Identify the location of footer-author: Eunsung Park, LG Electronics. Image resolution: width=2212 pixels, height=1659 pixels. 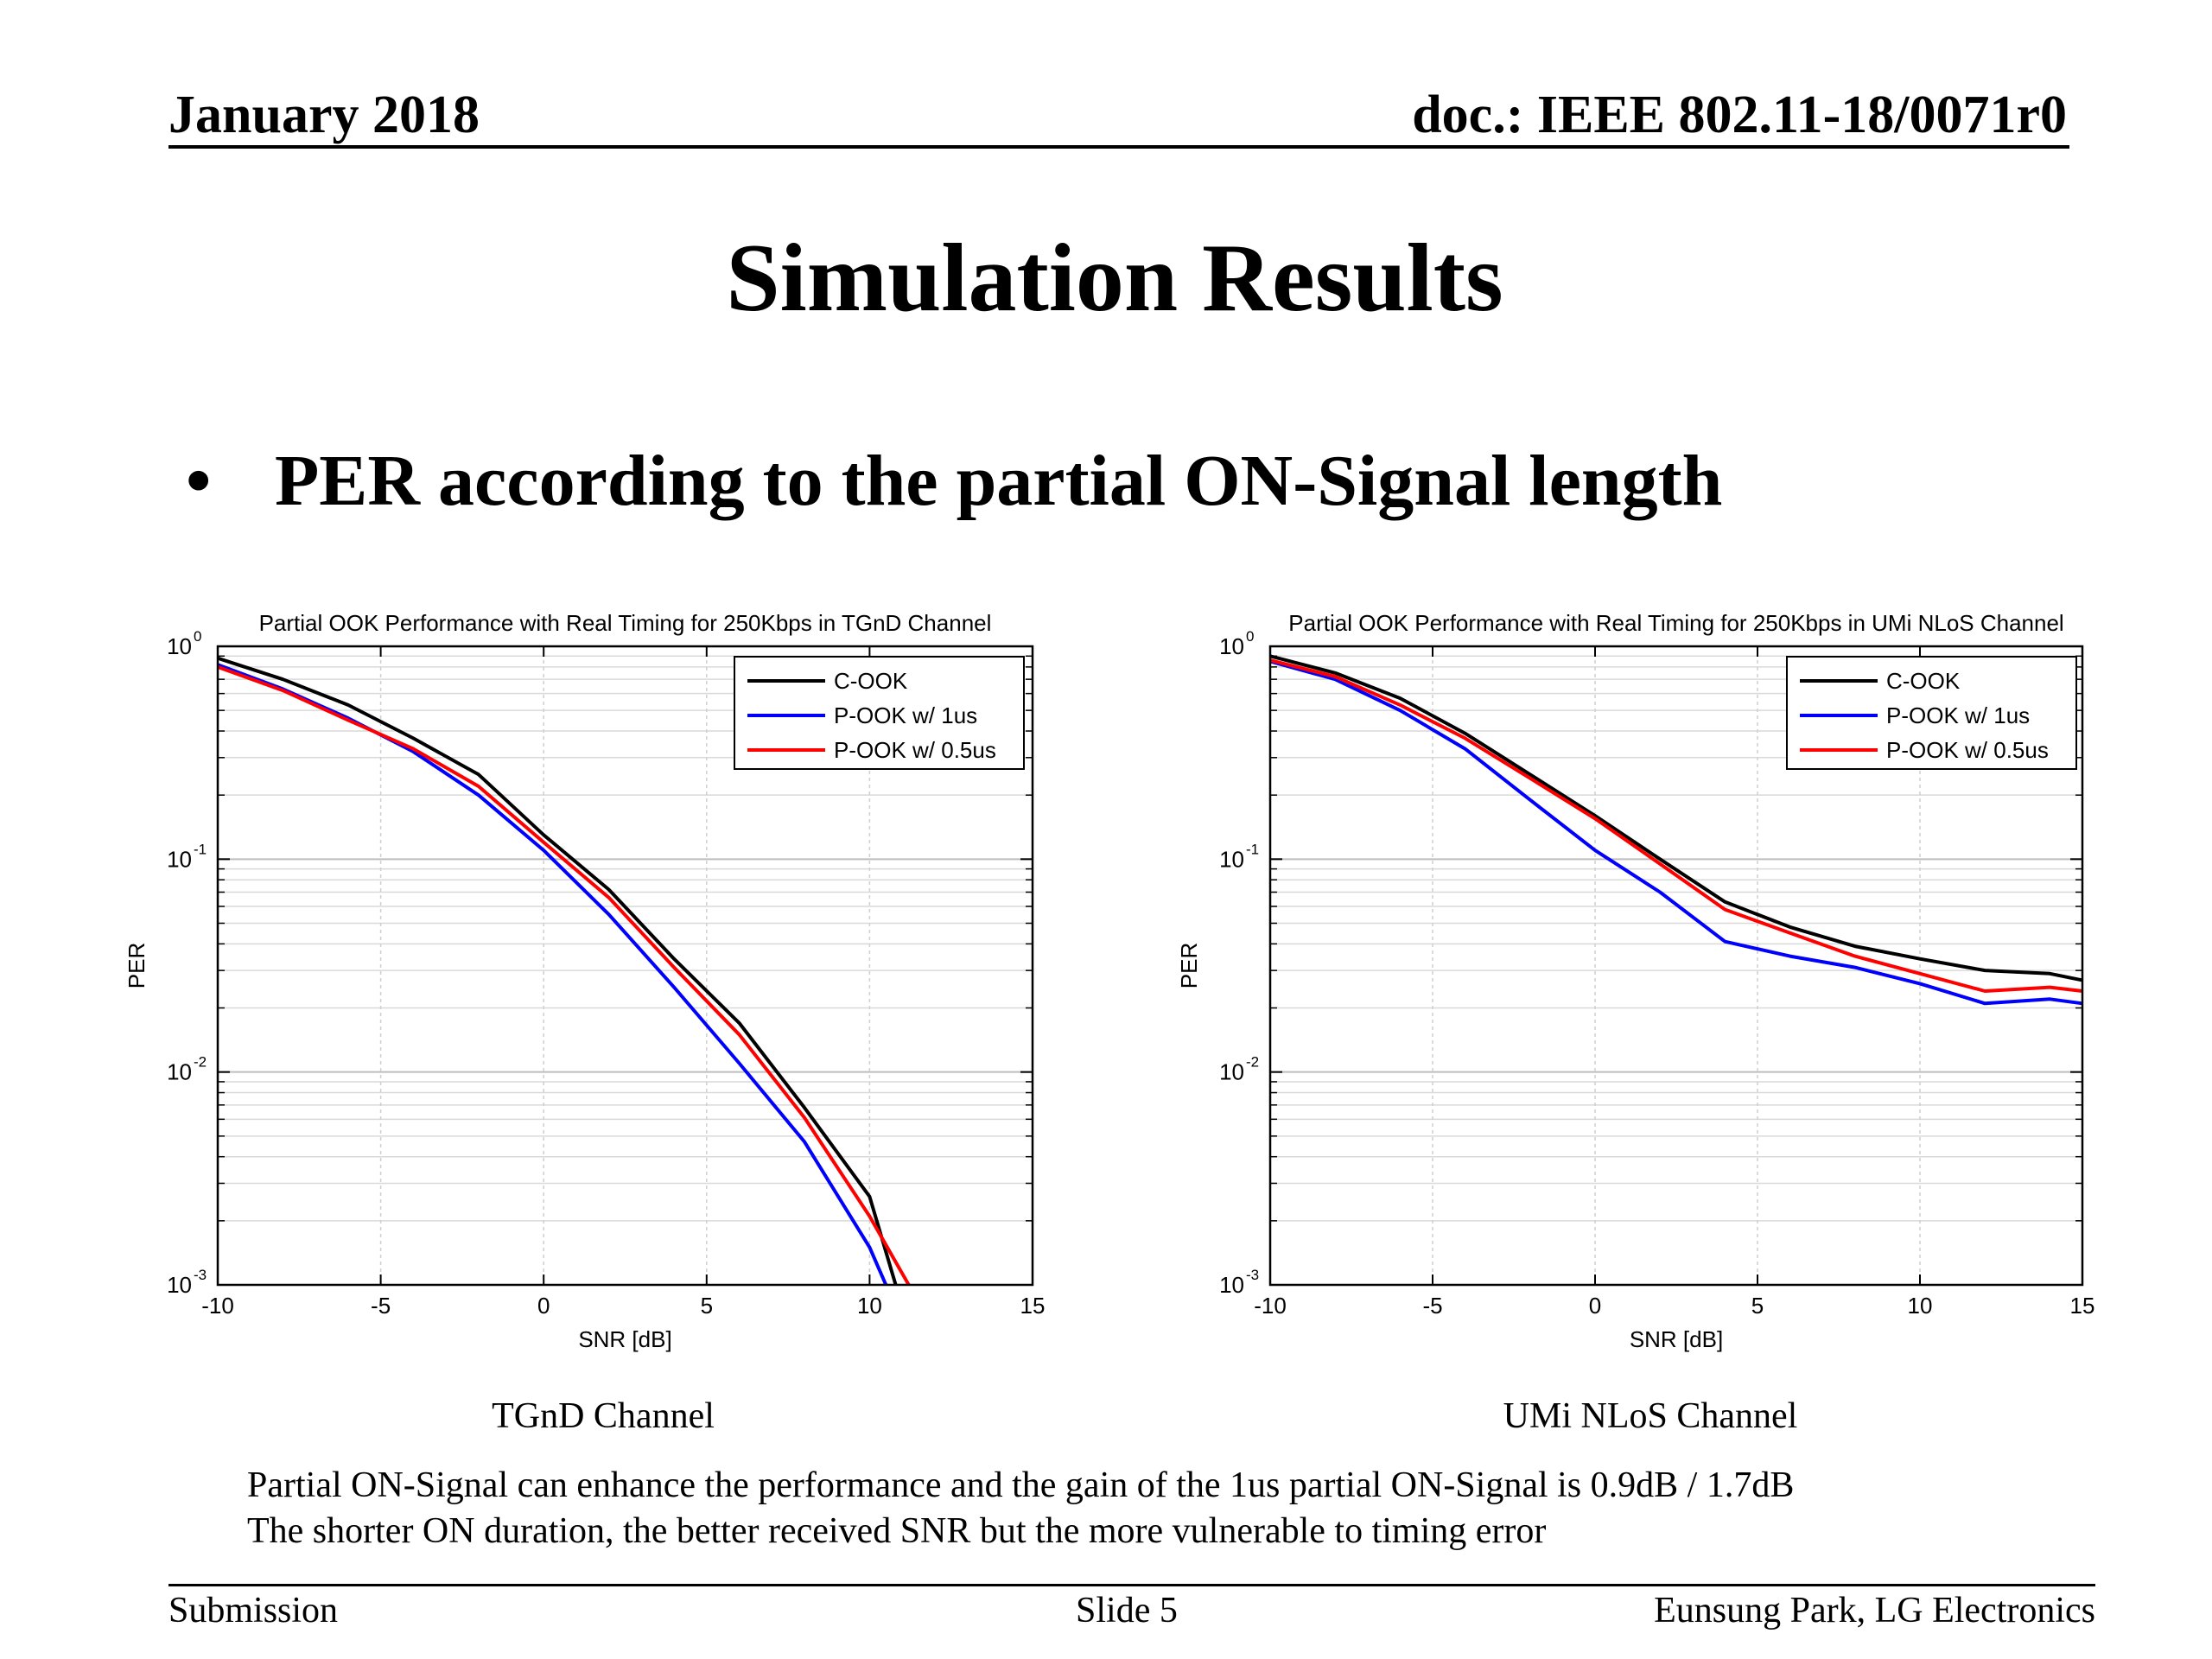
(1874, 1610).